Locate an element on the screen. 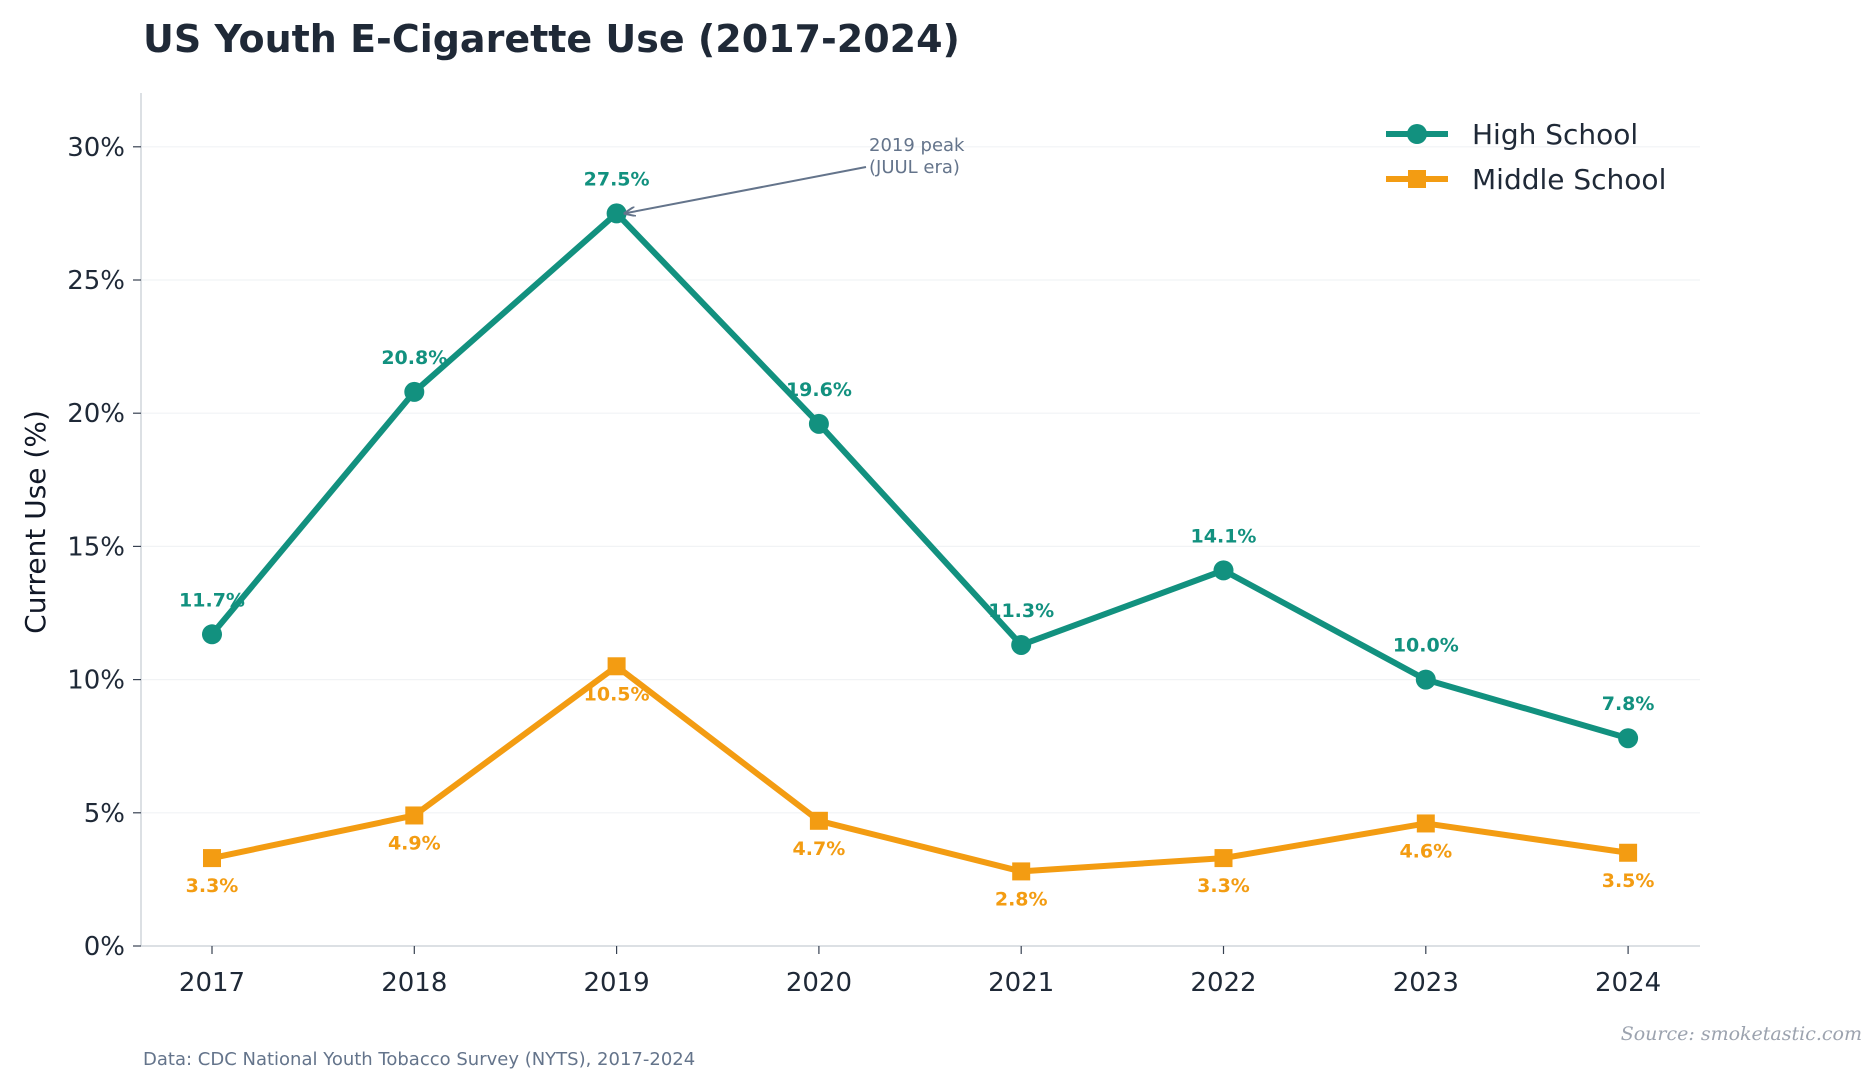 Image resolution: width=1870 pixels, height=1085 pixels. data-label: 20.8% is located at coordinates (414, 358).